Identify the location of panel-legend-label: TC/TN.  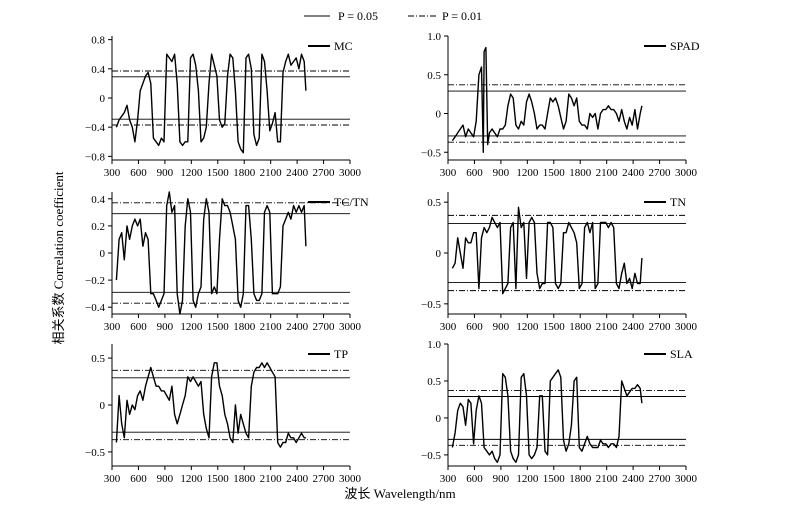
(351, 202).